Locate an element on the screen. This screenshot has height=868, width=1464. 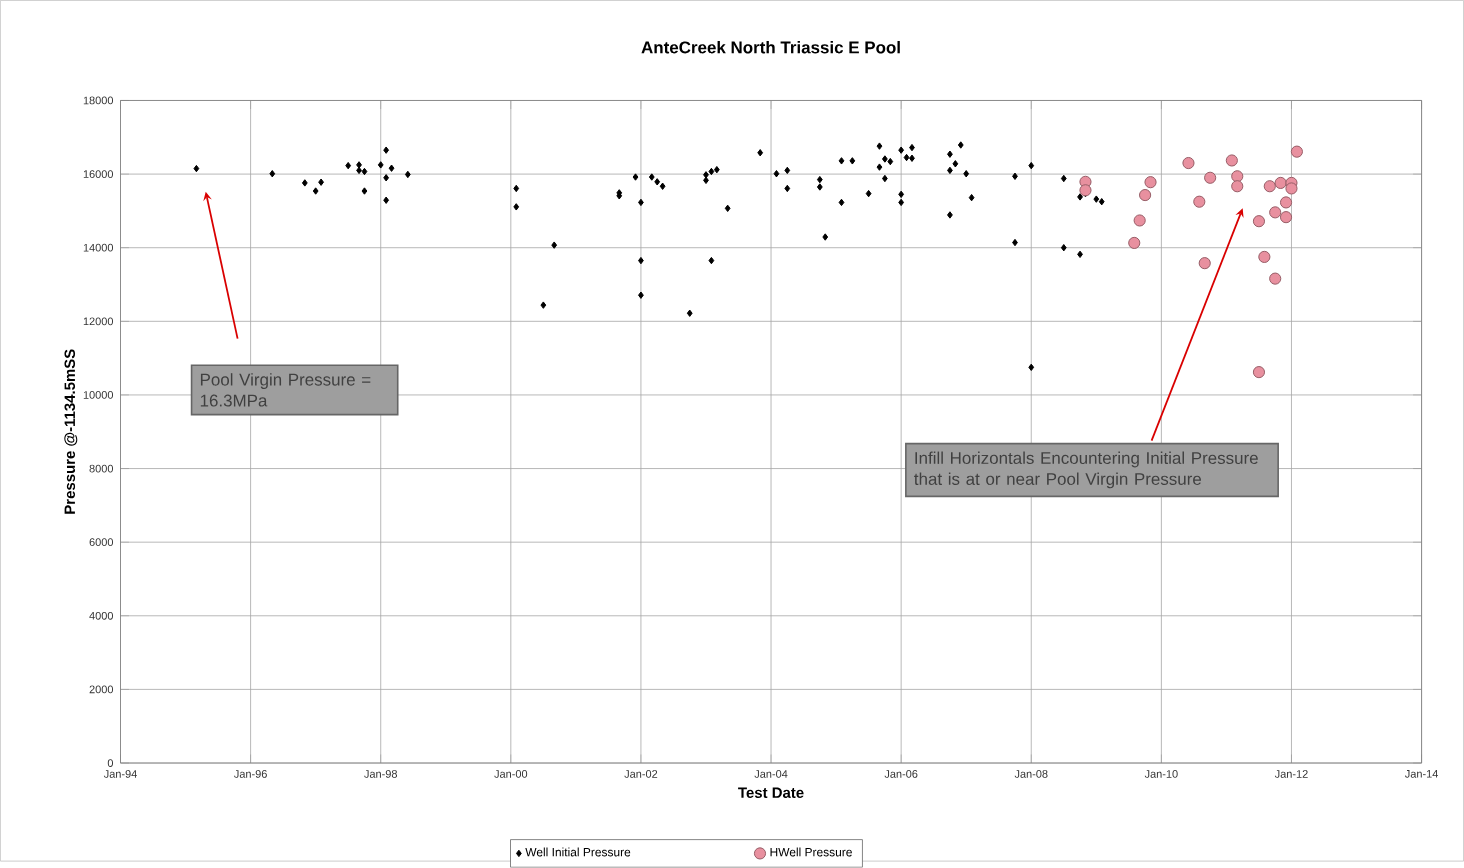
annotation: Infill Horizontals Encountering Initial Pressure that is at or near Pool Virgin Pressure is located at coordinates (1086, 470).